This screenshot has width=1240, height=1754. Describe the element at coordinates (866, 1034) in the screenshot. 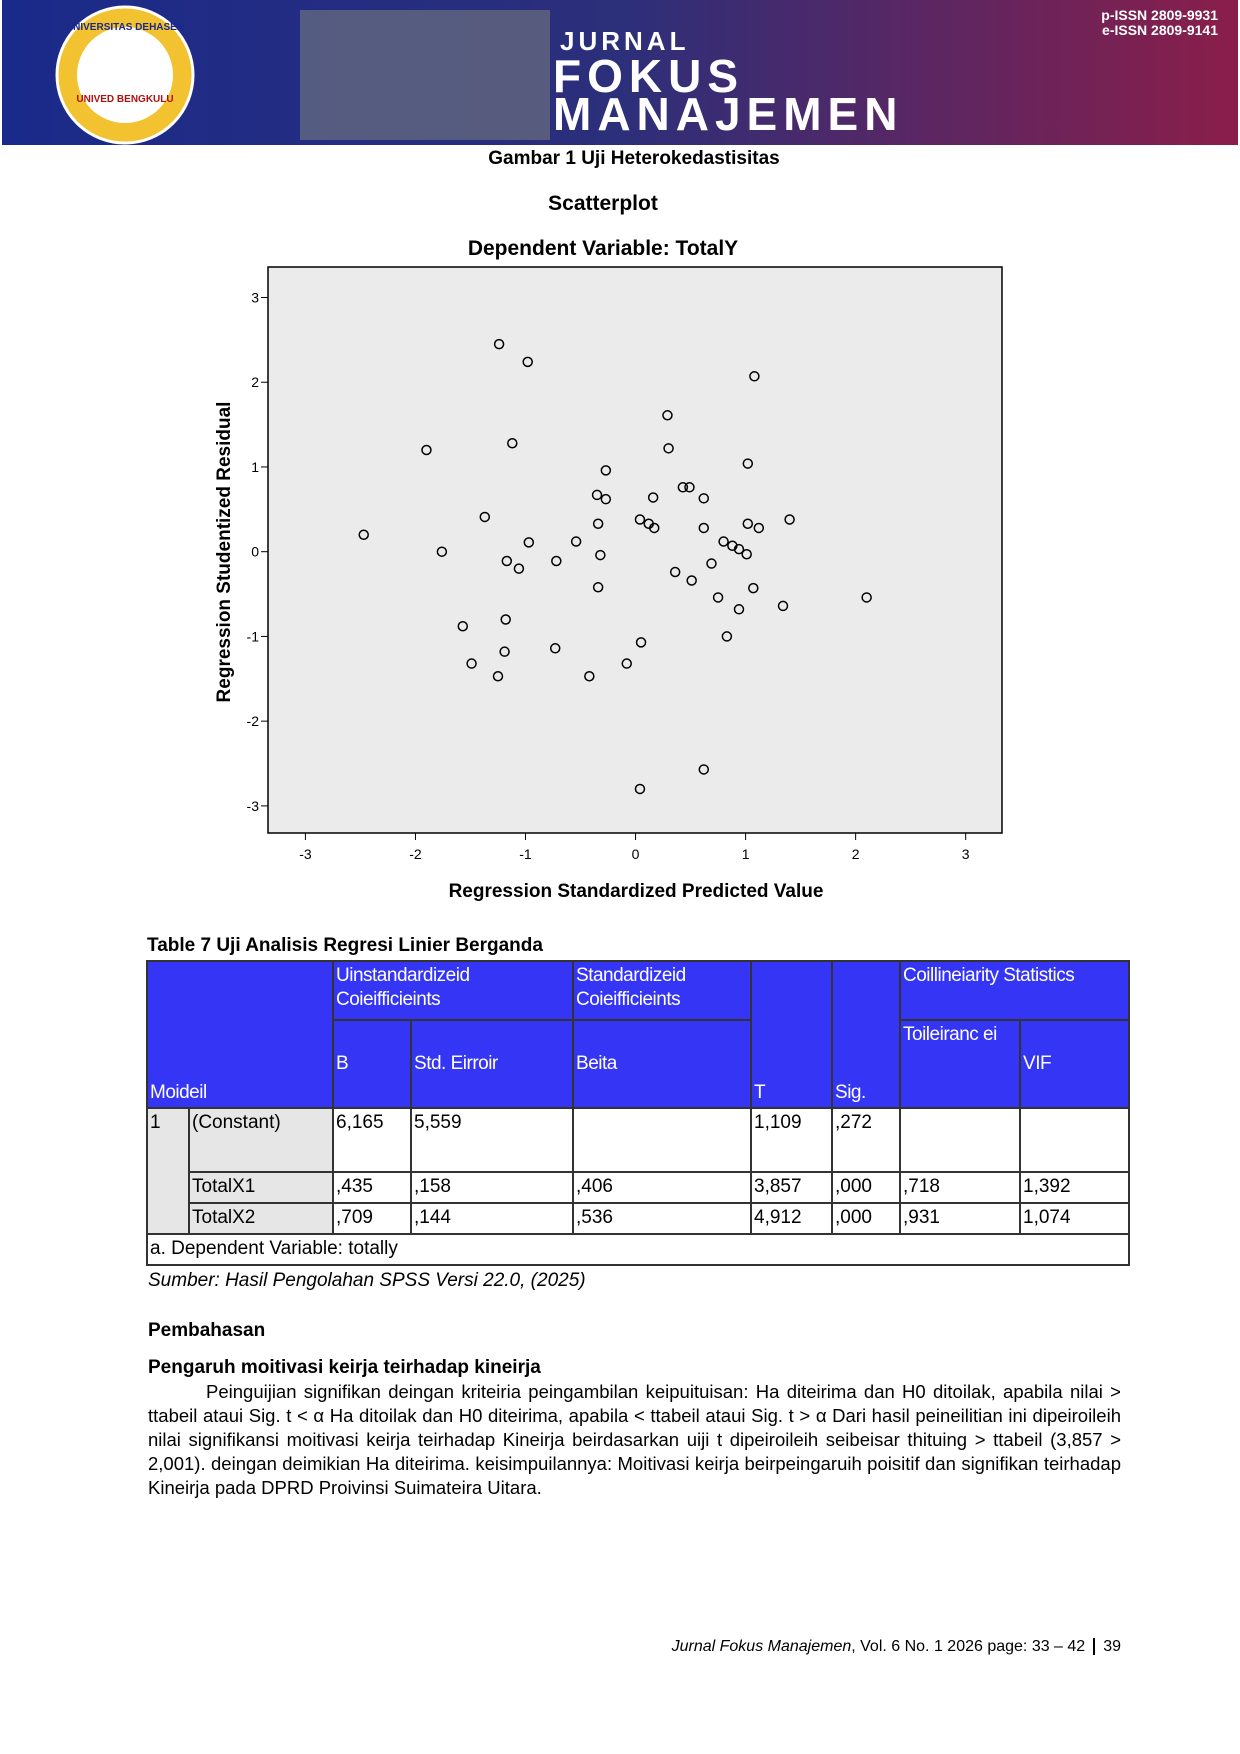

I see `th-sig: Sig.` at that location.